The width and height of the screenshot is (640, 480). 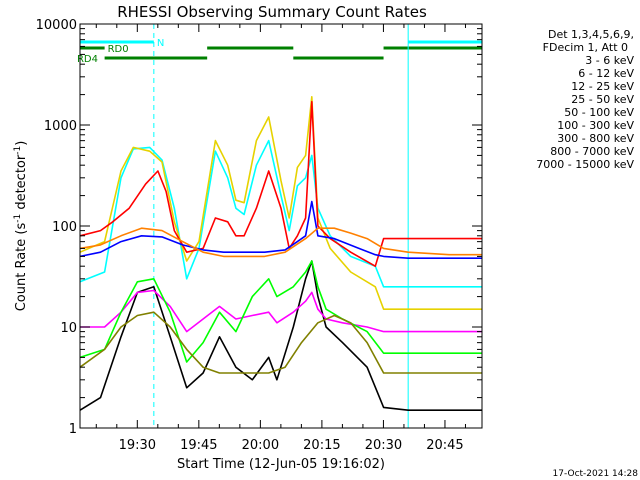 What do you see at coordinates (321, 445) in the screenshot?
I see `x-tick-label-3: 20:15` at bounding box center [321, 445].